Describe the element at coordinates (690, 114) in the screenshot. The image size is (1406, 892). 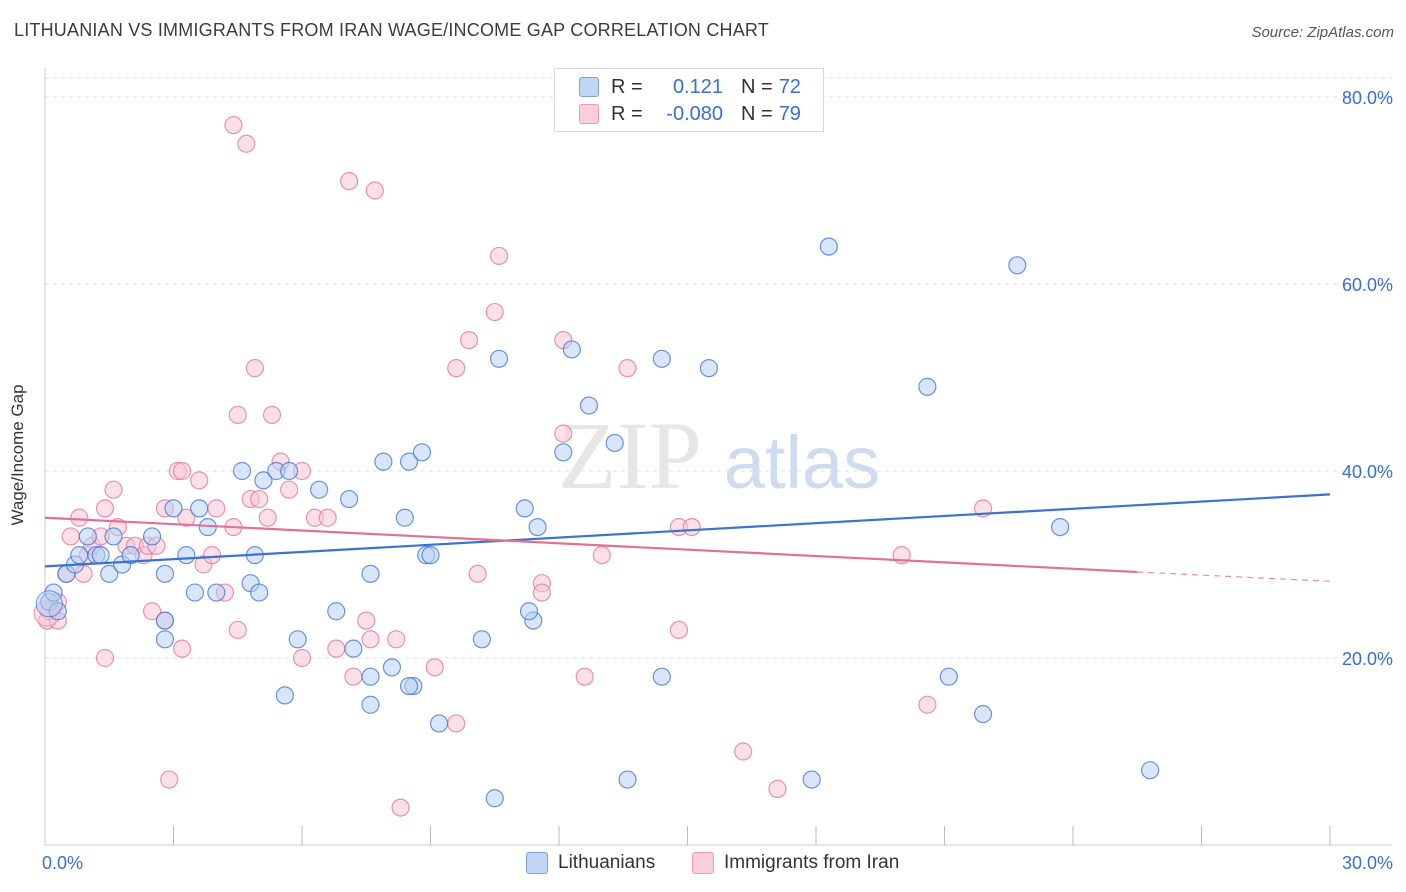
I see `legend-row-iran: R = -0.080 N = 79` at that location.